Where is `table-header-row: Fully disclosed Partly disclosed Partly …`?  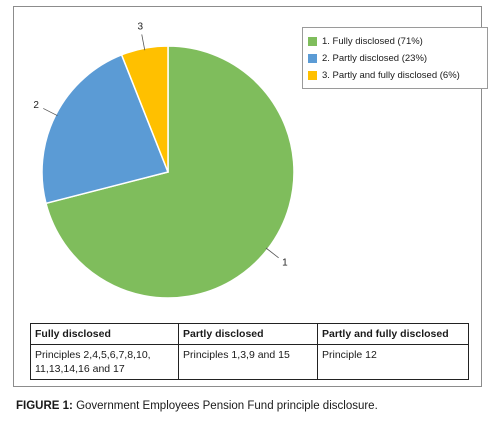
table-header-row: Fully disclosed Partly disclosed Partly … is located at coordinates (249, 334).